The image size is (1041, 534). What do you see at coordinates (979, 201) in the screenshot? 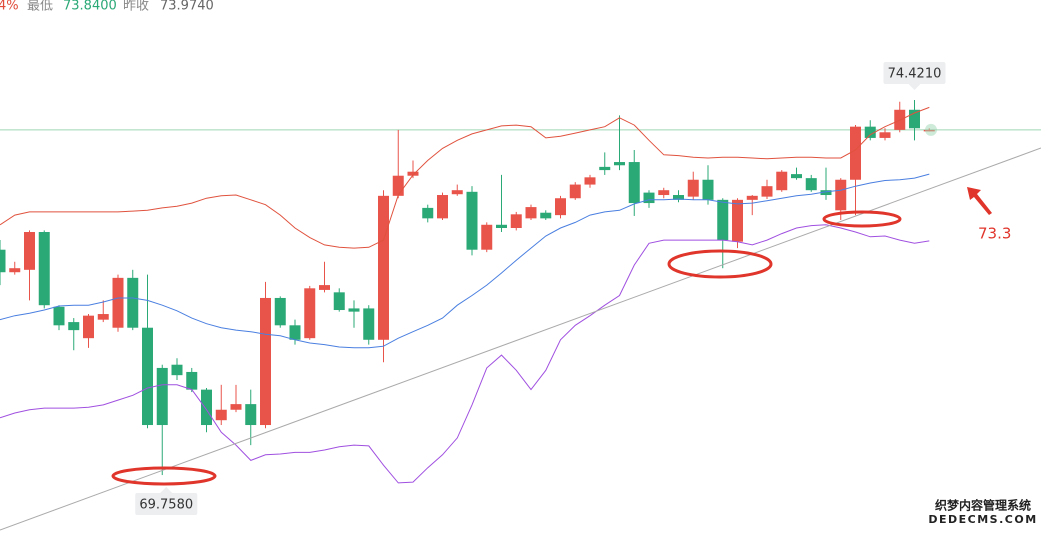
I see `annotation-arrow` at bounding box center [979, 201].